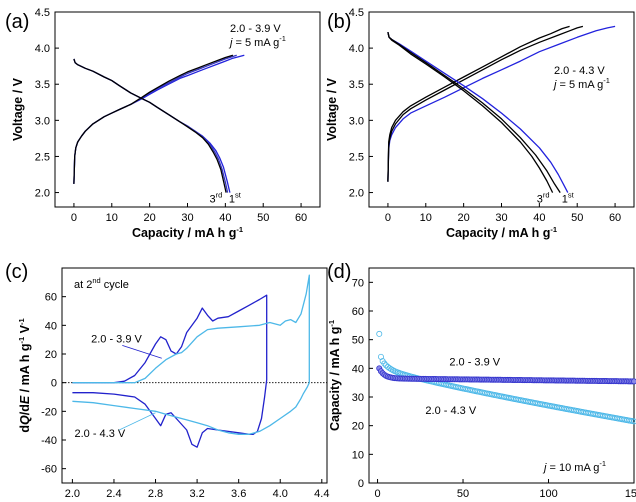 This screenshot has width=636, height=502. What do you see at coordinates (42, 157) in the screenshot?
I see `y-tick-label: 2.5` at bounding box center [42, 157].